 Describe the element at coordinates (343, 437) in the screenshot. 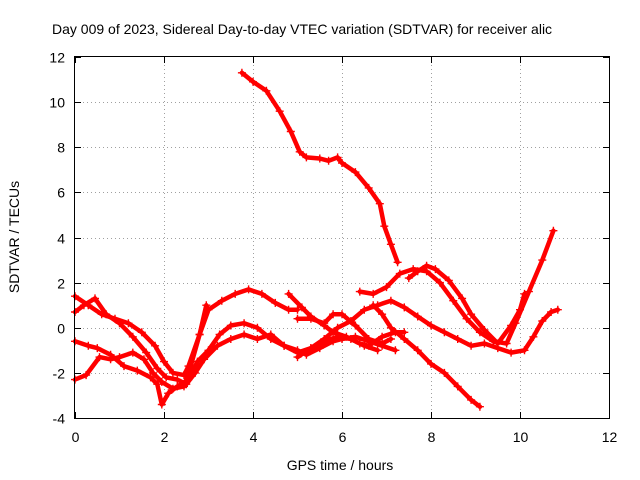

I see `x-tick-label: 6` at that location.